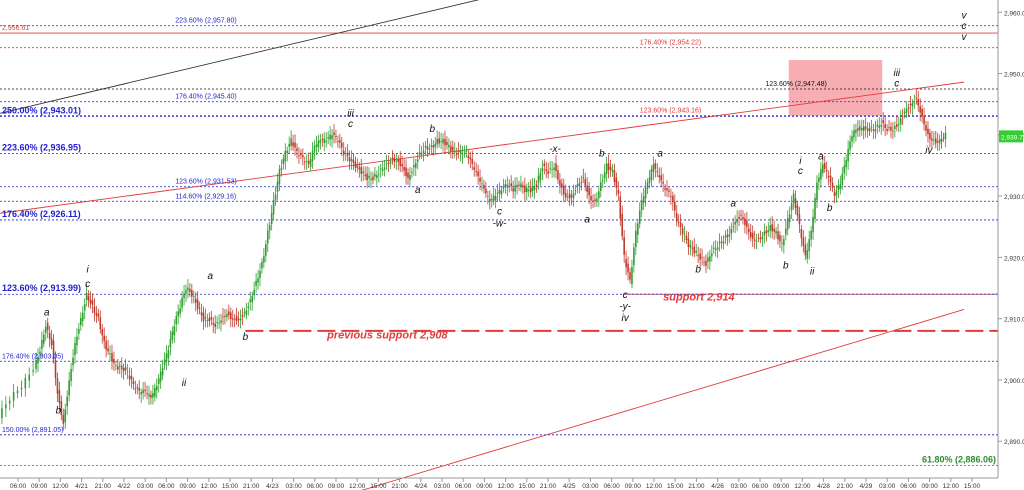 This screenshot has height=490, width=1024. Describe the element at coordinates (959, 459) in the screenshot. I see `level-label: 61.80% (2,886.06)` at that location.